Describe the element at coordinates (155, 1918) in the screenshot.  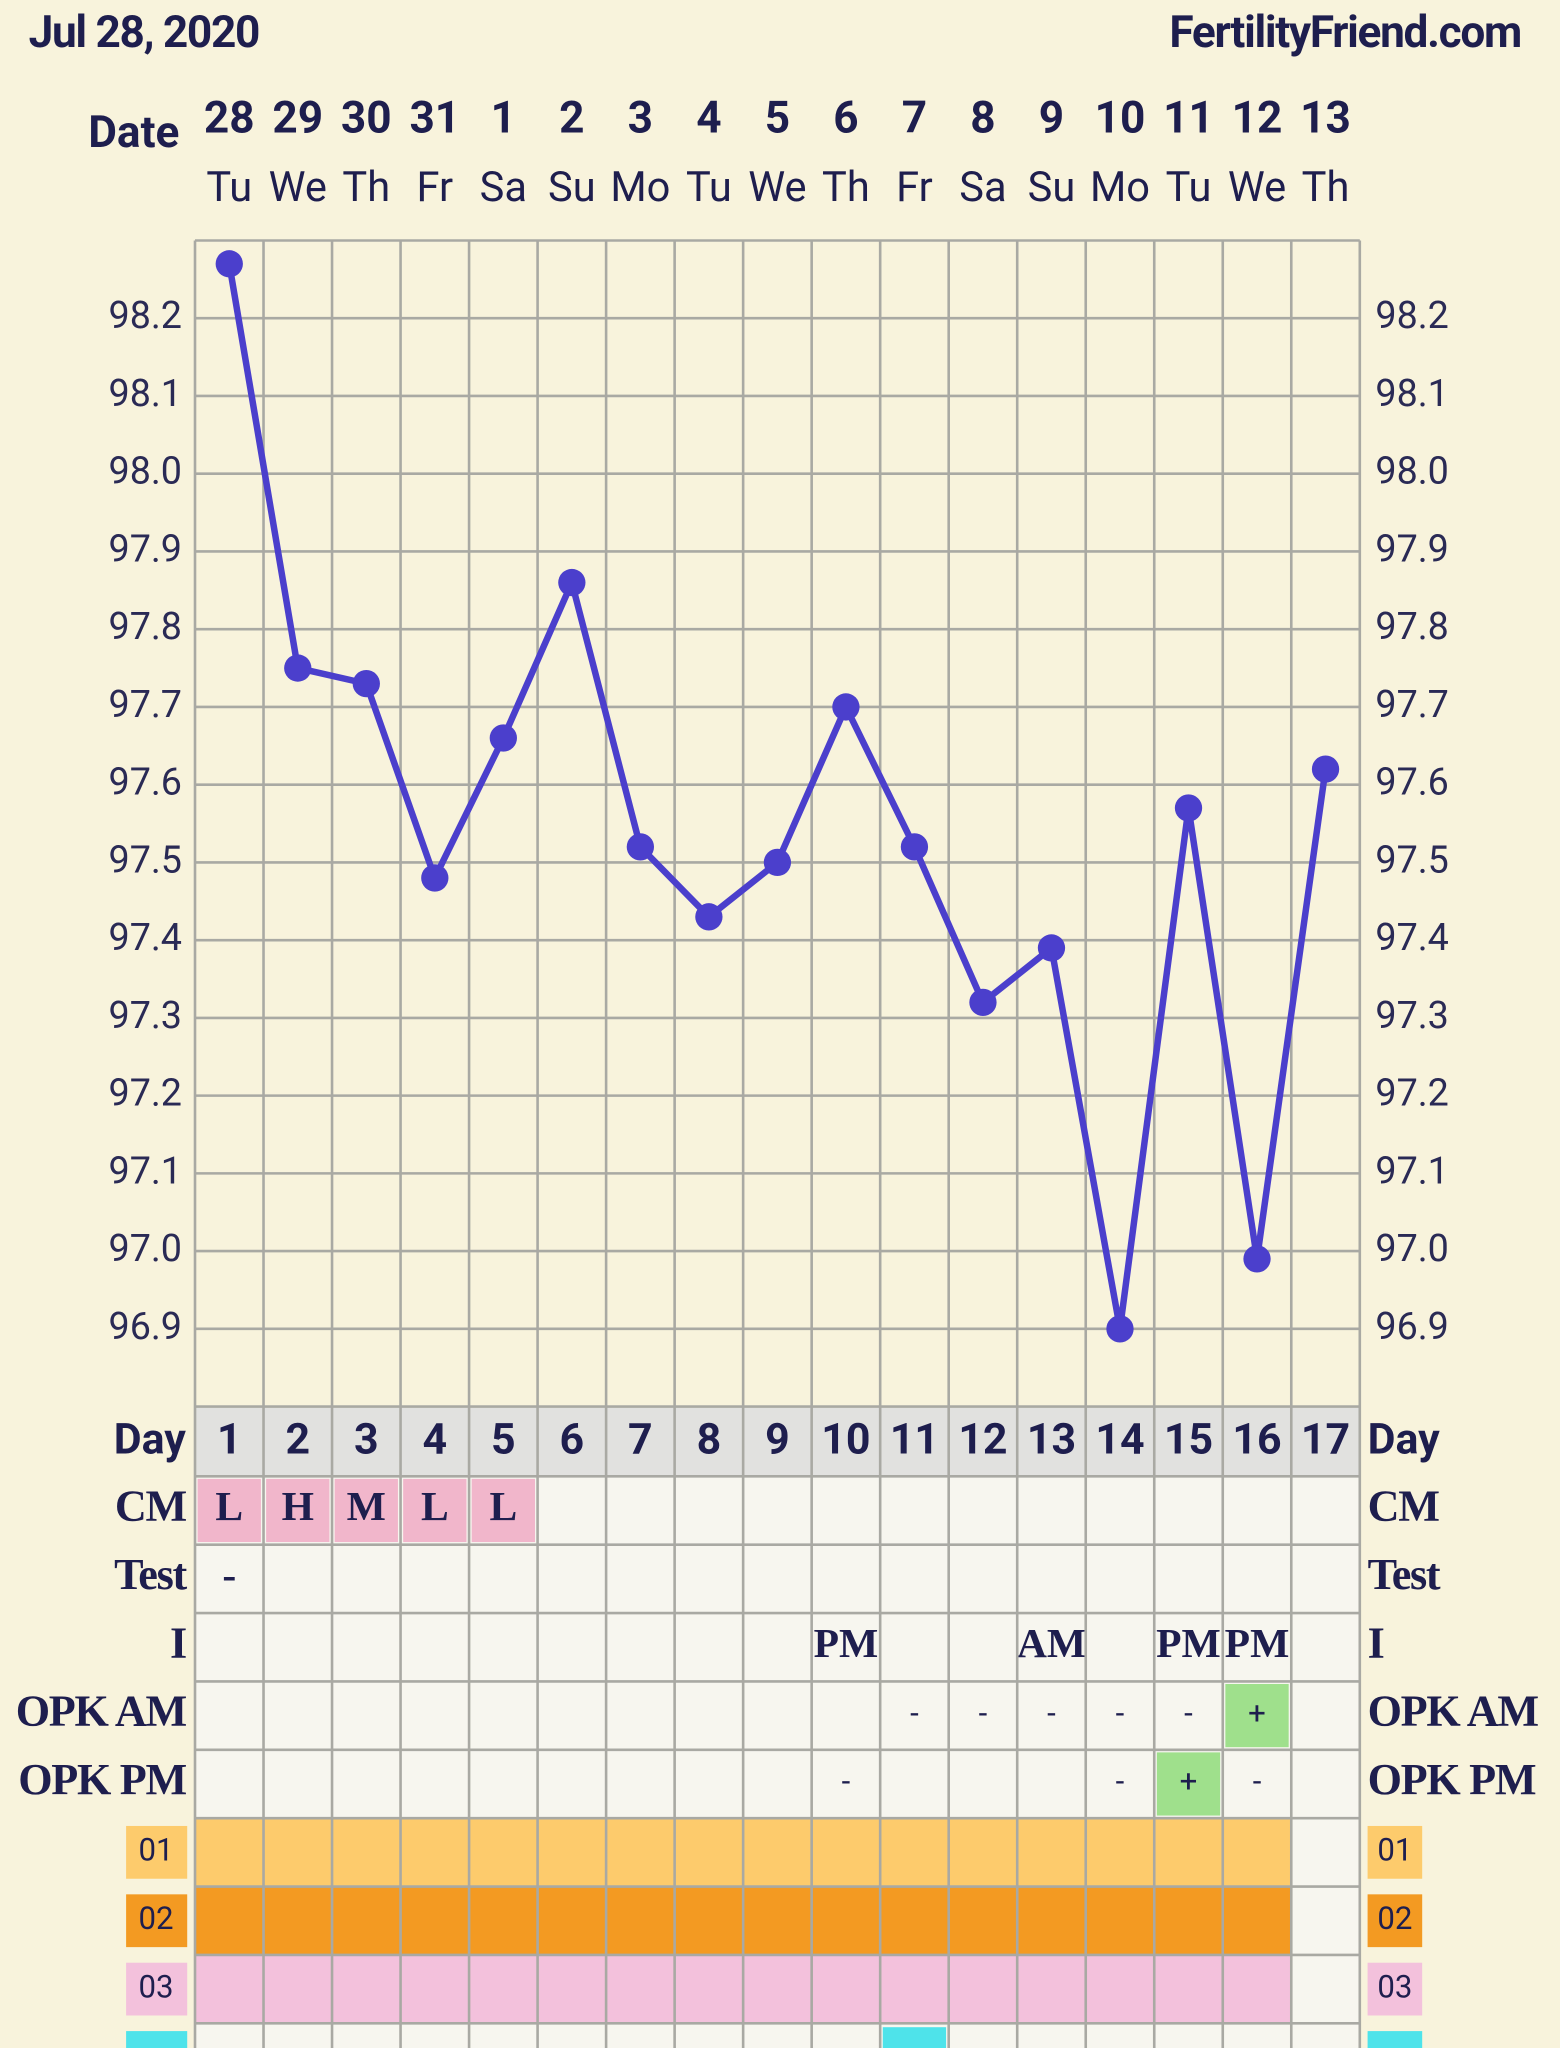
I see `row-label: 02` at that location.